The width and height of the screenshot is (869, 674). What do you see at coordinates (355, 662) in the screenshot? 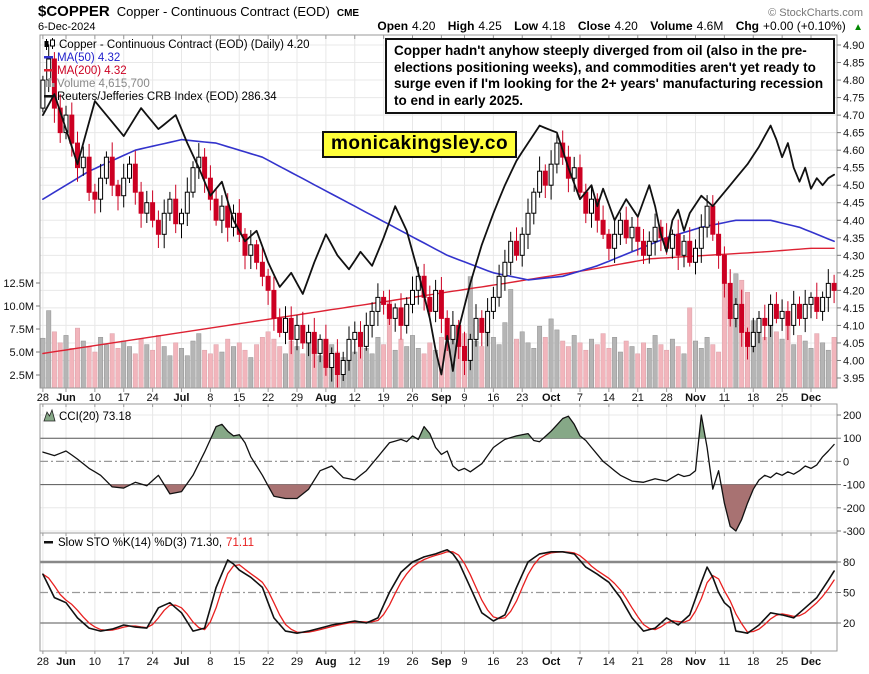
I see `date-label-bottom: 12` at bounding box center [355, 662].